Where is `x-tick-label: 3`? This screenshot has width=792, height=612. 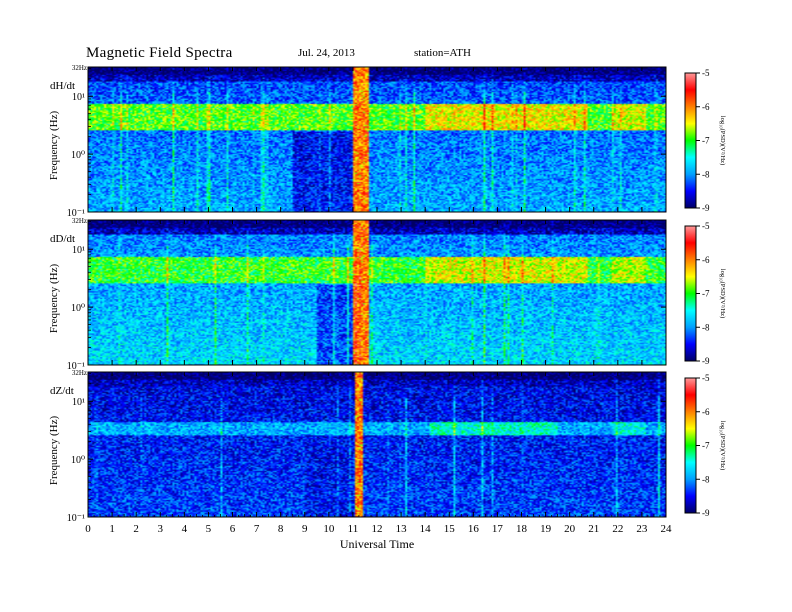 x-tick-label: 3 is located at coordinates (161, 529).